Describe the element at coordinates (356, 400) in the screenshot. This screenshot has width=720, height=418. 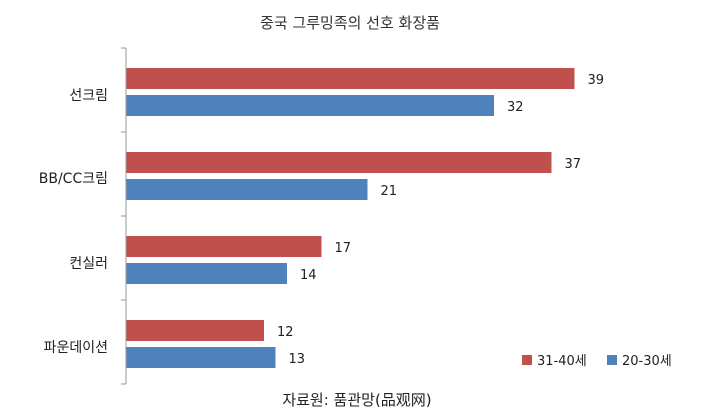
I see `source-note: 자료원: 품관망(品观网)` at that location.